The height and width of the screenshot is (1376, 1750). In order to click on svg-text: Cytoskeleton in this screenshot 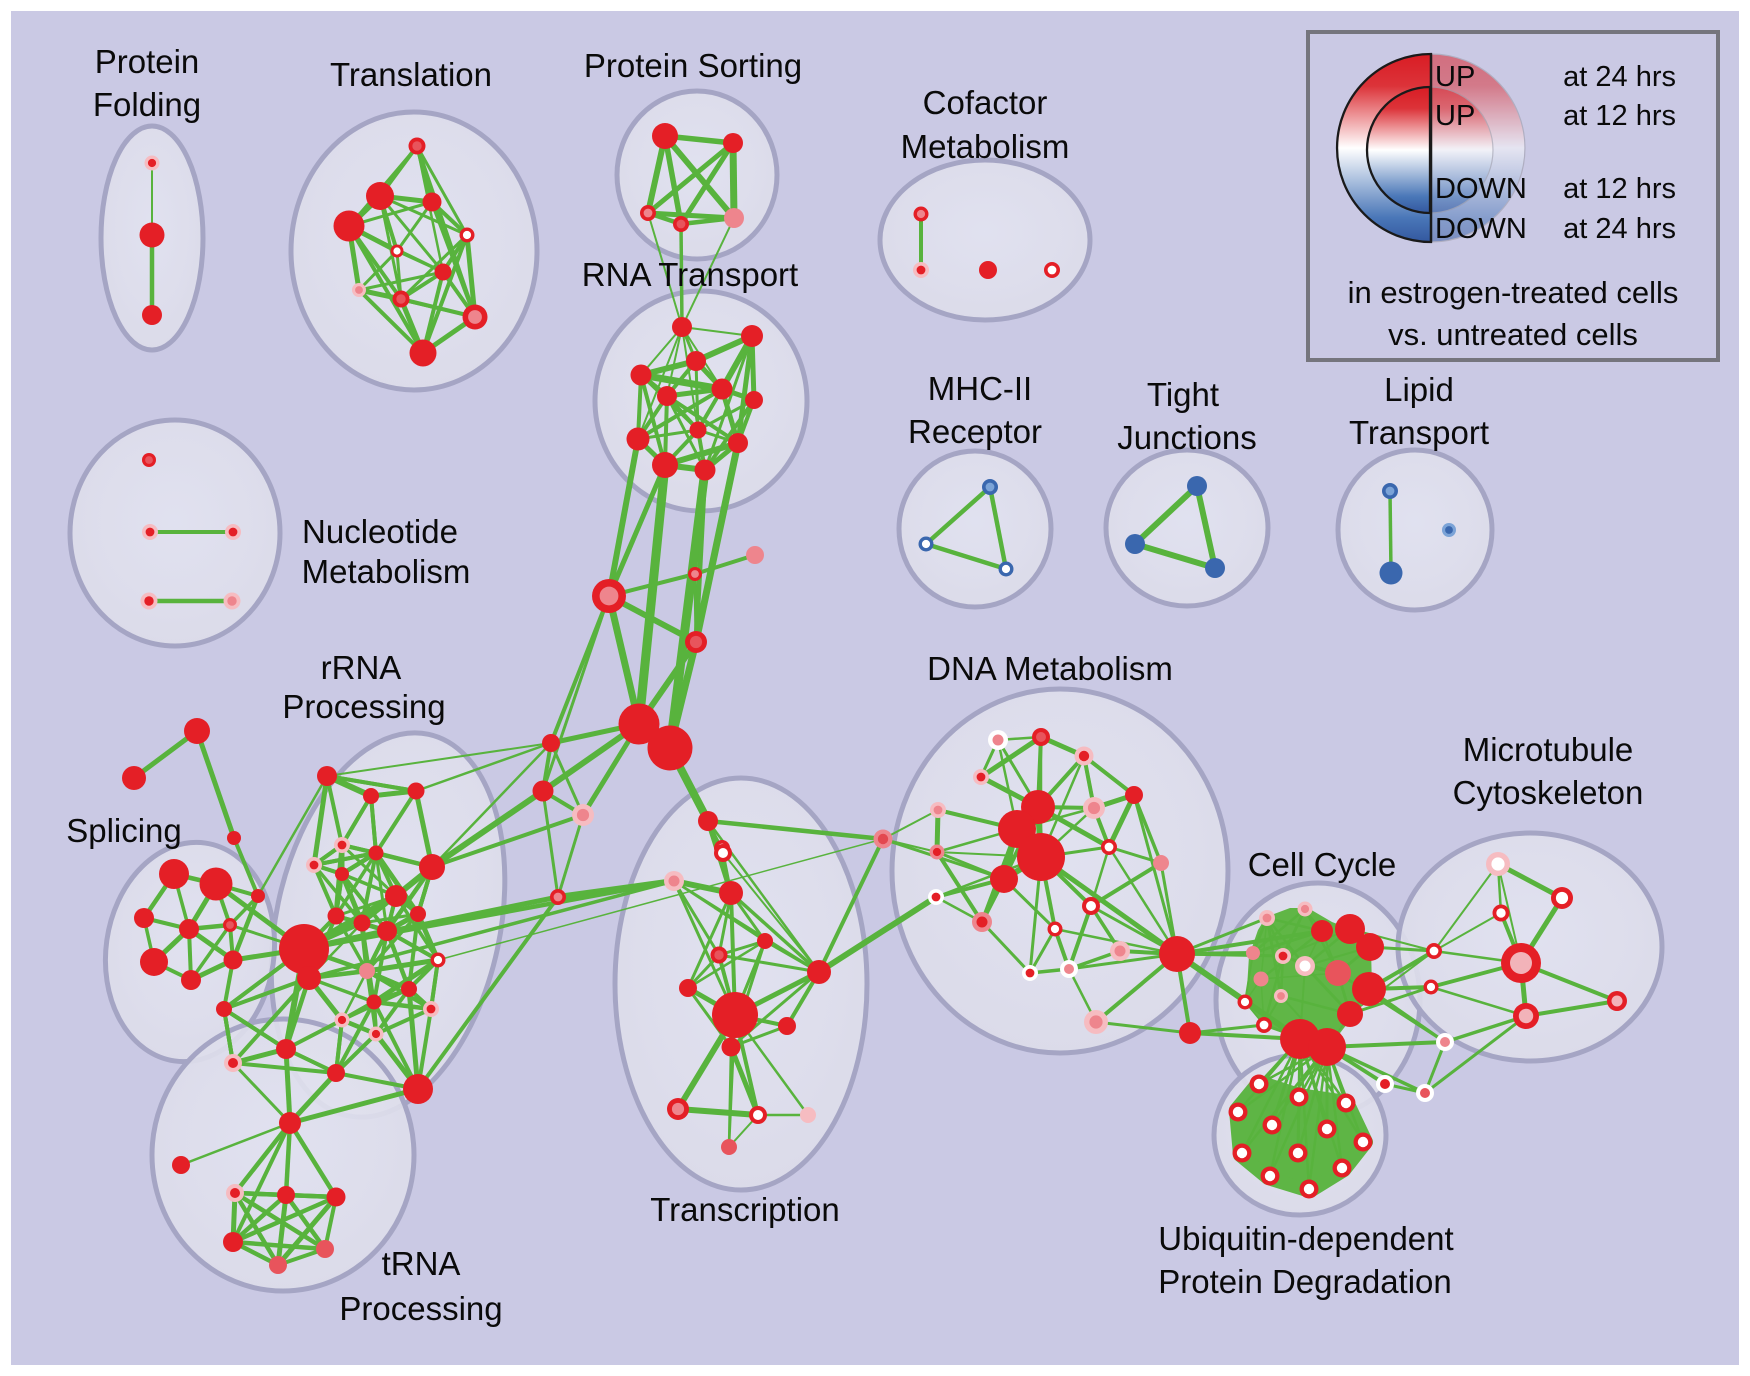, I will do `click(1548, 792)`.